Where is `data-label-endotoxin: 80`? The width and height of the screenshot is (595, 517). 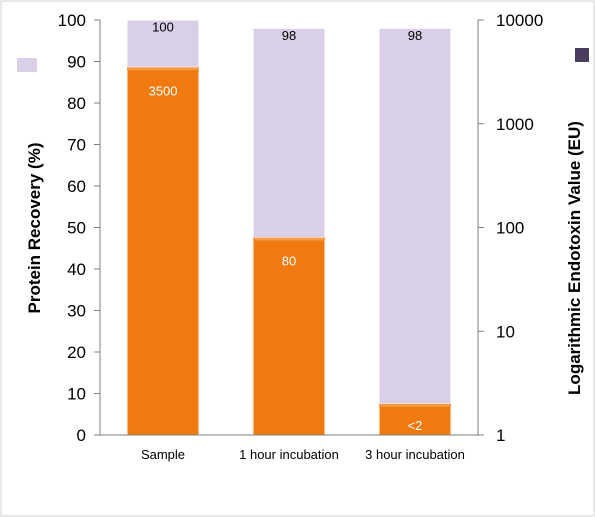
data-label-endotoxin: 80 is located at coordinates (289, 261).